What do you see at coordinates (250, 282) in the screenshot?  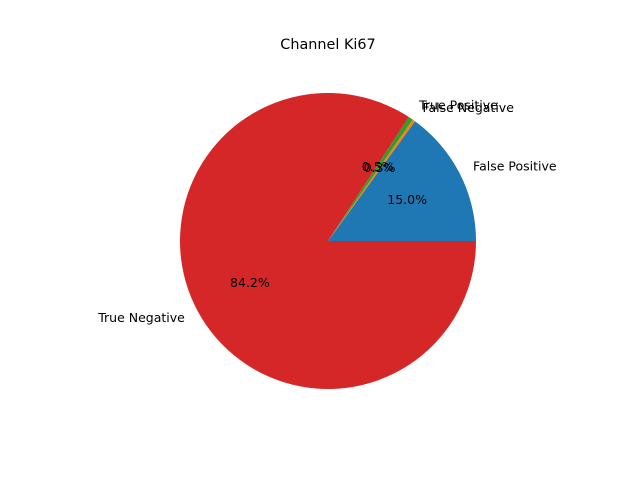 I see `pct-label-true-negative: 84.2%` at bounding box center [250, 282].